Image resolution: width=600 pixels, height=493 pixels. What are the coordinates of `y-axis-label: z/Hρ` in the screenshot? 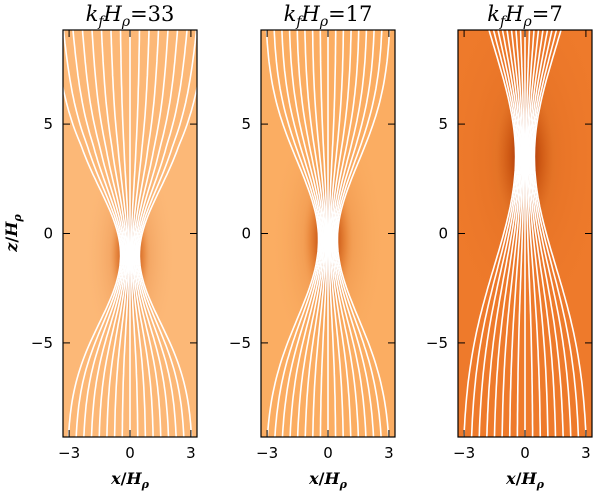 It's located at (13, 233).